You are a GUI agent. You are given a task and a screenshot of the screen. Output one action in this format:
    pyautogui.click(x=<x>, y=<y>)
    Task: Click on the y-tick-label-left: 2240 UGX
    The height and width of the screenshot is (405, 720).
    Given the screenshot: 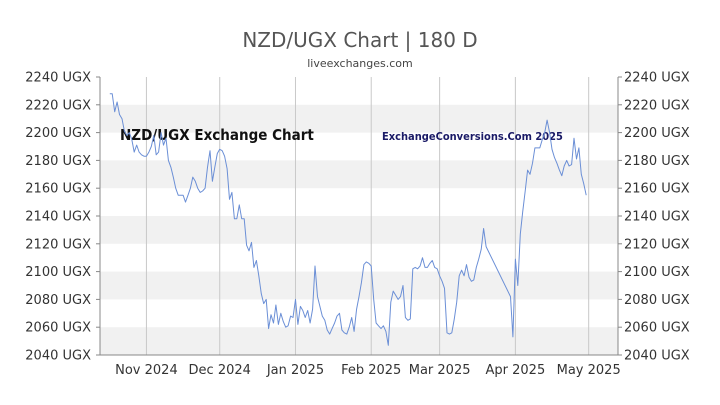 What is the action you would take?
    pyautogui.click(x=58, y=78)
    